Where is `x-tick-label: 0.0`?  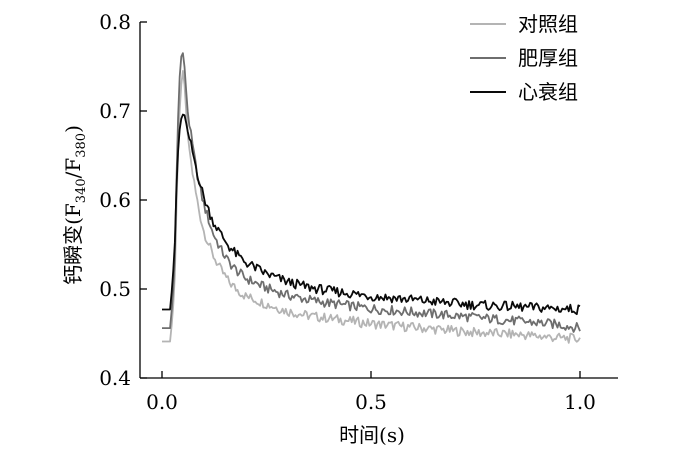
x-tick-label: 0.0 is located at coordinates (162, 402).